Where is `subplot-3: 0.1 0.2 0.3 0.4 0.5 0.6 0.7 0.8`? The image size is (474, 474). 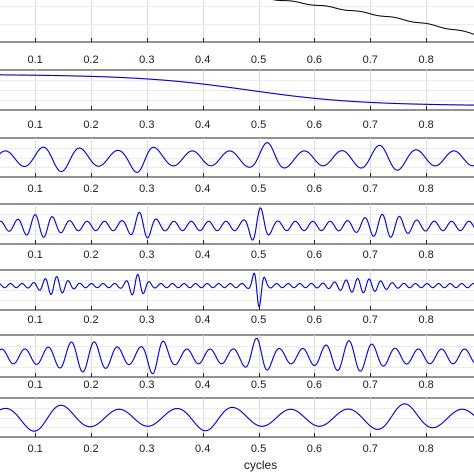
subplot-3: 0.1 0.2 0.3 0.4 0.5 0.6 0.7 0.8 is located at coordinates (237, 166).